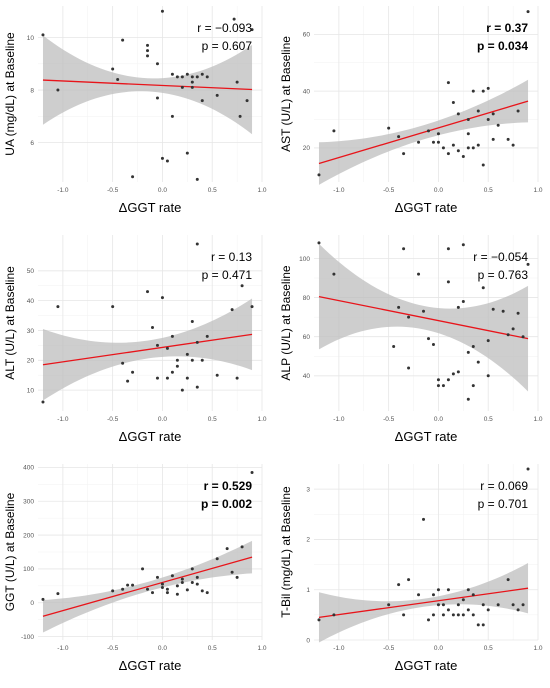 This screenshot has width=550, height=688. Describe the element at coordinates (226, 504) in the screenshot. I see `p-value-label: p = 0.002` at that location.